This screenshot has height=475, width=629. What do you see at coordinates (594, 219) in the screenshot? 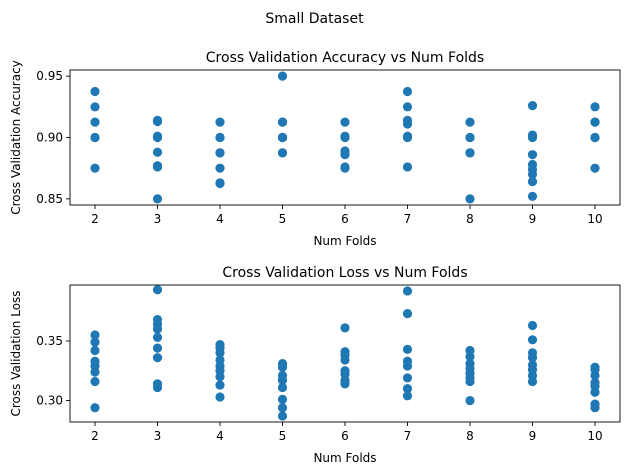
I see `accuracy-x-tick-label: 10` at bounding box center [594, 219].